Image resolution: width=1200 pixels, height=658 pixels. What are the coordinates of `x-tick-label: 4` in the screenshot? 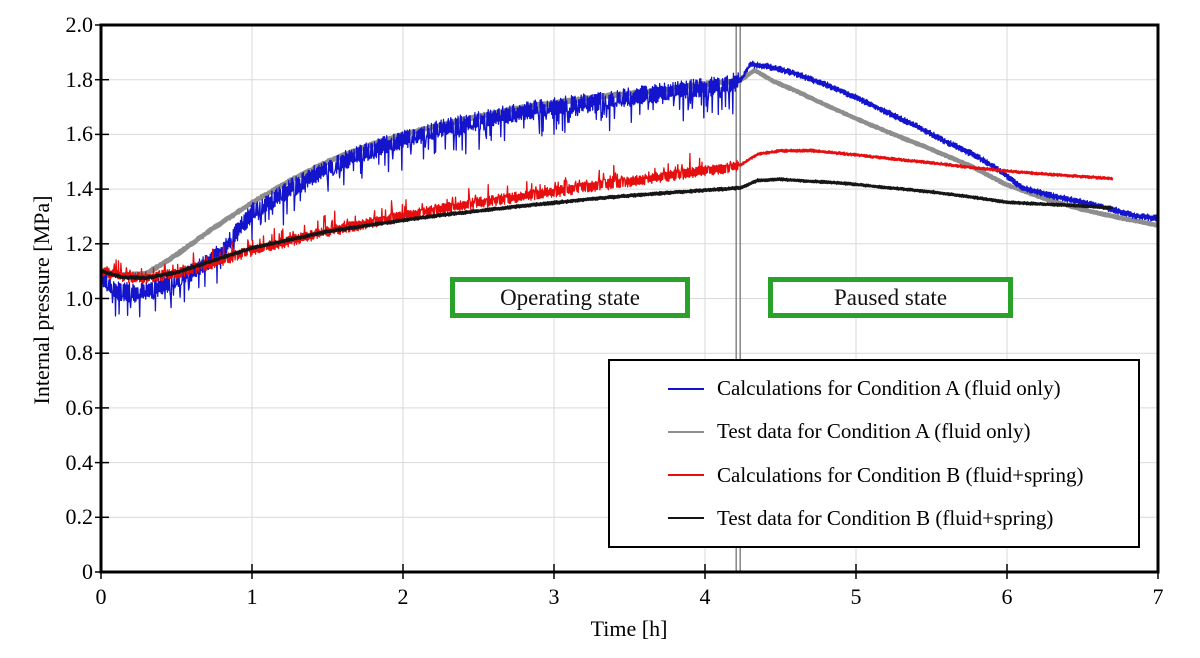 It's located at (705, 596).